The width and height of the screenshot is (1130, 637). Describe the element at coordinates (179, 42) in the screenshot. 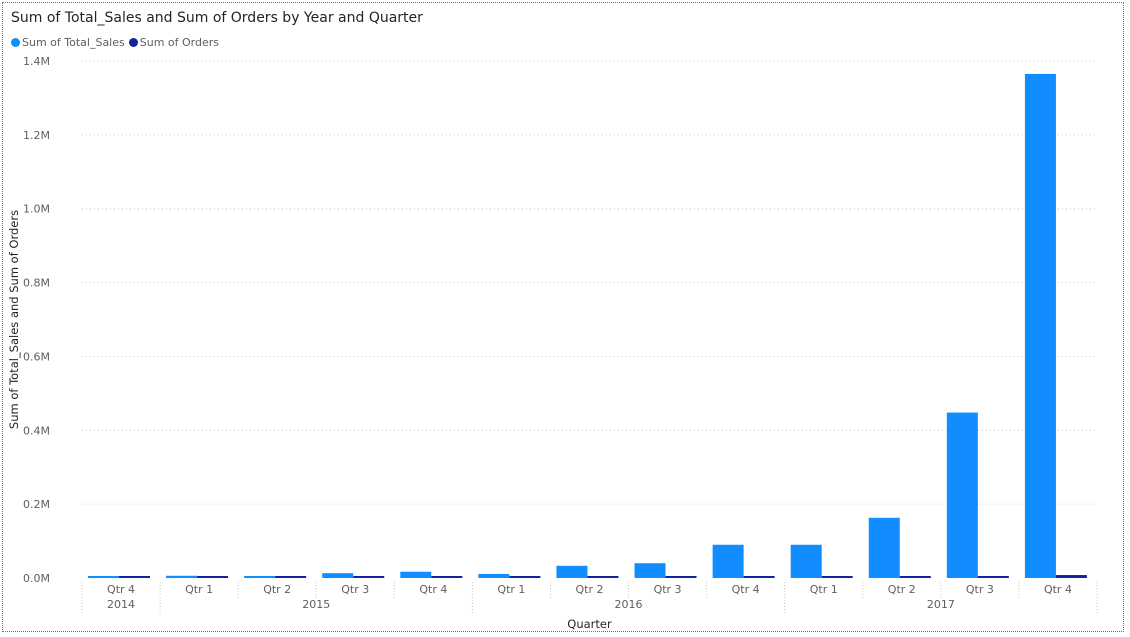

I see `legend-label: Sum of Orders` at that location.